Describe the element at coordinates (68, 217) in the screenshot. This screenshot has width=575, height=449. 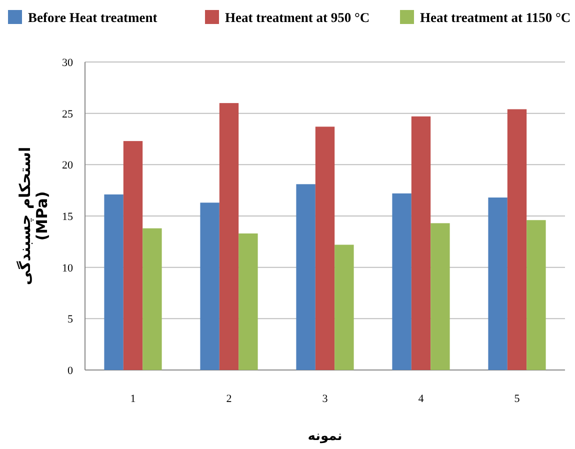
I see `y-tick-label: 15` at that location.